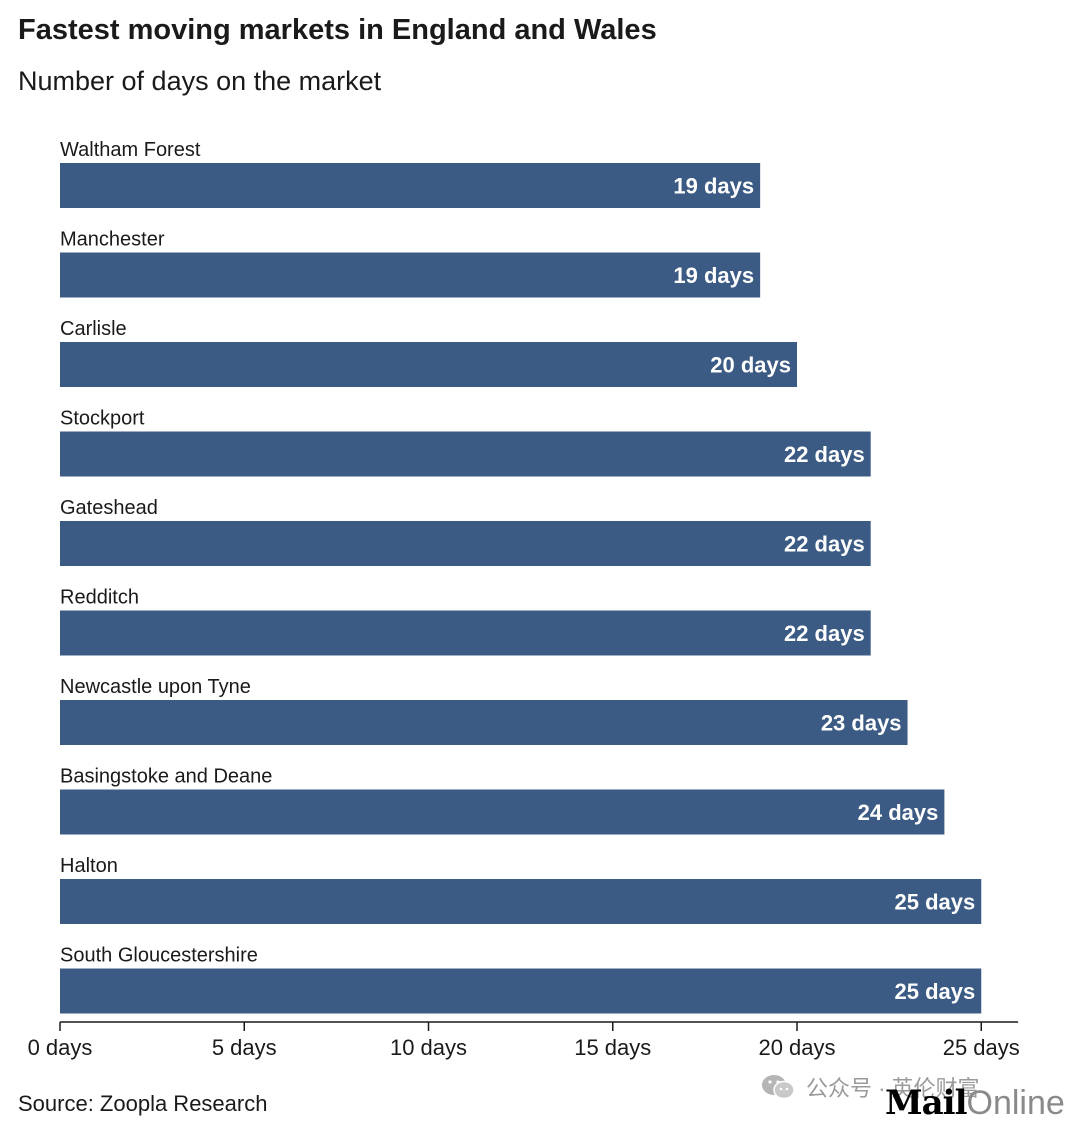 The image size is (1080, 1131). What do you see at coordinates (612, 1047) in the screenshot?
I see `x-tick-label: 15 days` at bounding box center [612, 1047].